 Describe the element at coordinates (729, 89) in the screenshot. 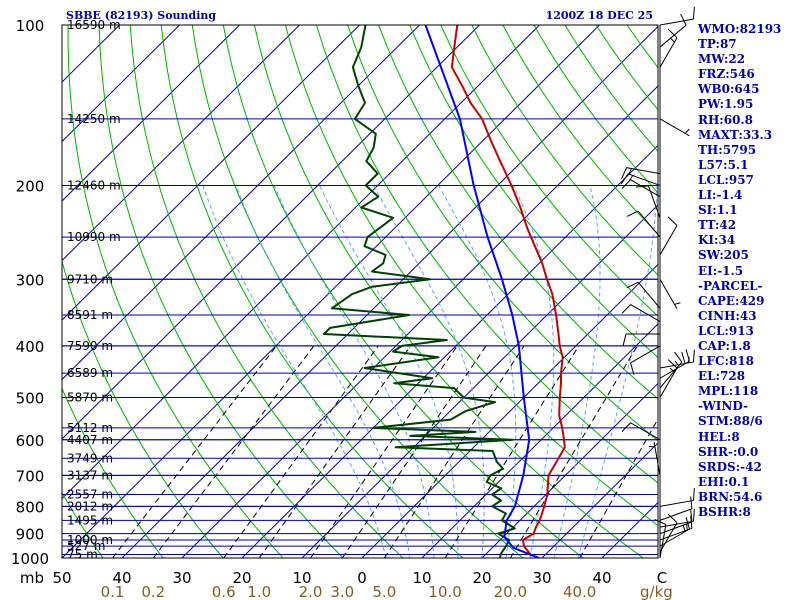

I see `index-item: WB0:645` at that location.